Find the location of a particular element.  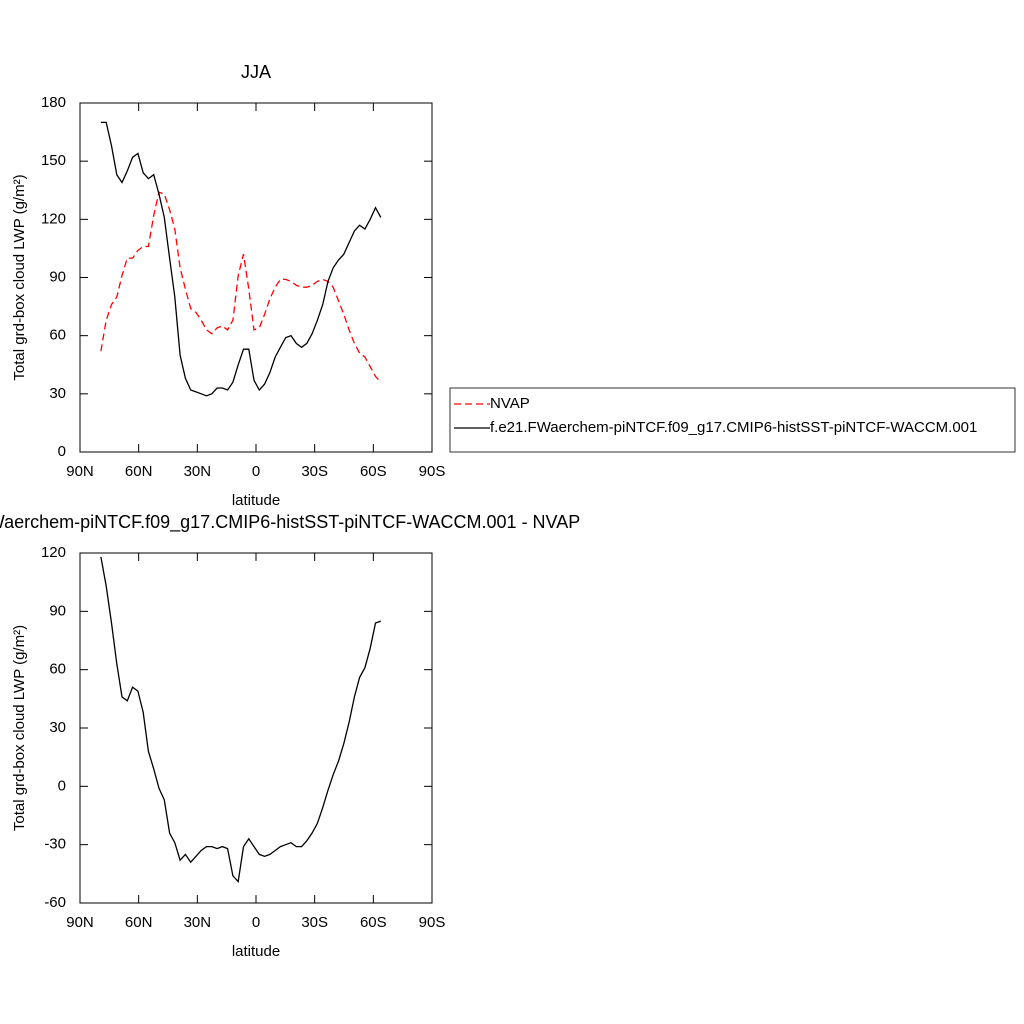

plot-frame is located at coordinates (256, 277).